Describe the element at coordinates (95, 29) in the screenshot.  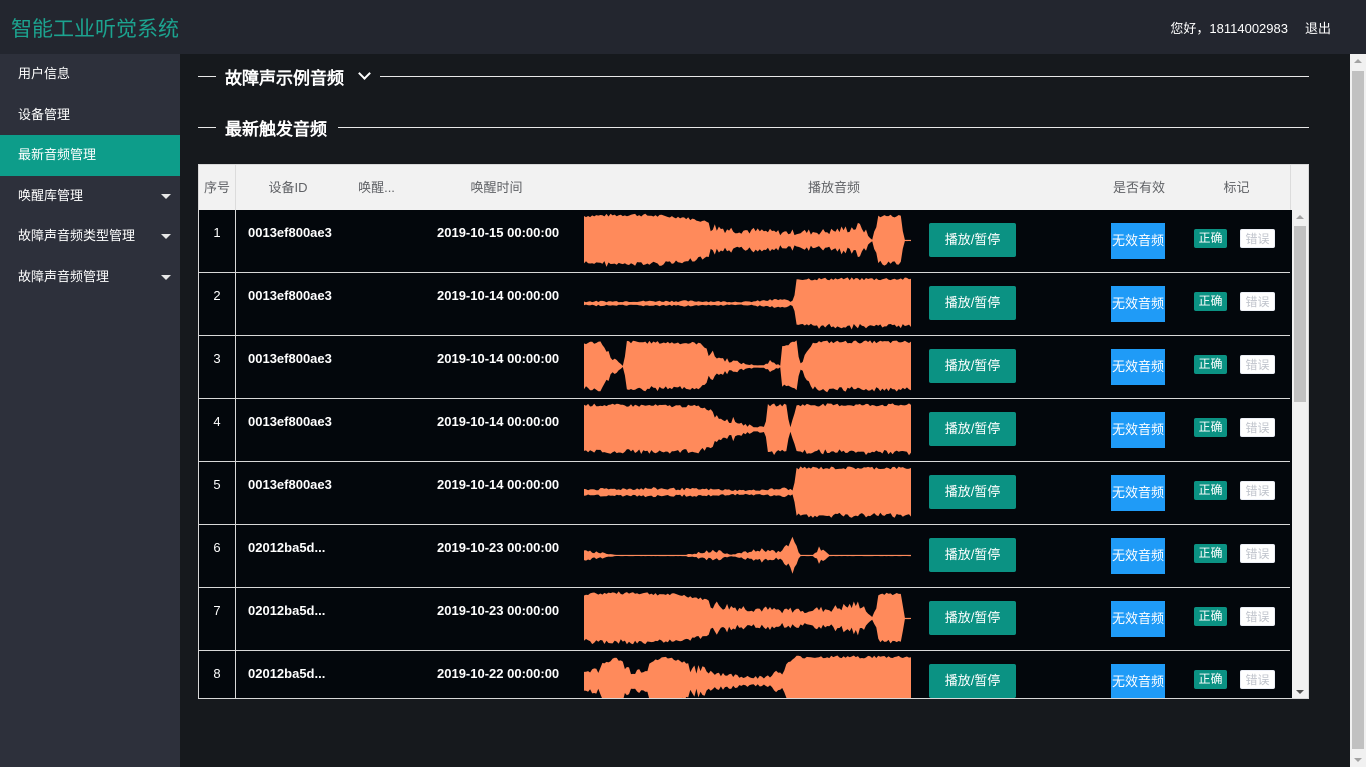
I see `app-title: 智能工业听觉系统` at that location.